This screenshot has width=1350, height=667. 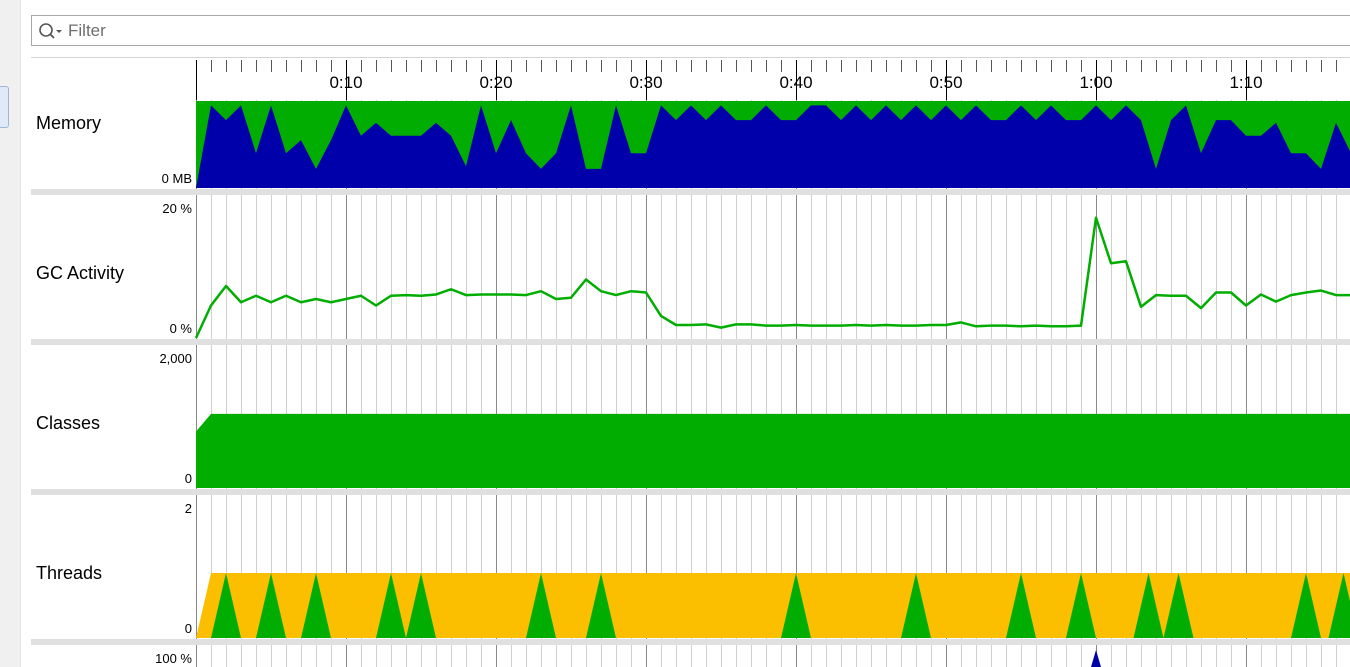 What do you see at coordinates (496, 82) in the screenshot?
I see `time-tick-label: 0:20` at bounding box center [496, 82].